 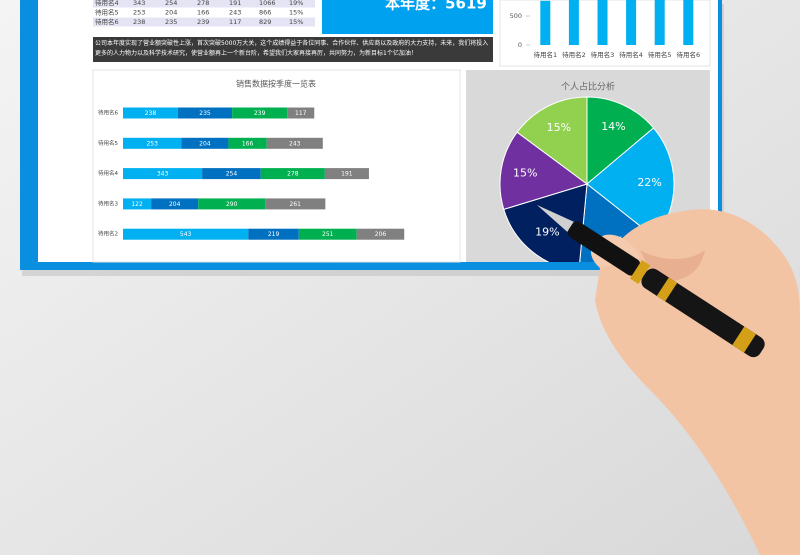 I want to click on table-cell: 278, so click(x=203, y=3).